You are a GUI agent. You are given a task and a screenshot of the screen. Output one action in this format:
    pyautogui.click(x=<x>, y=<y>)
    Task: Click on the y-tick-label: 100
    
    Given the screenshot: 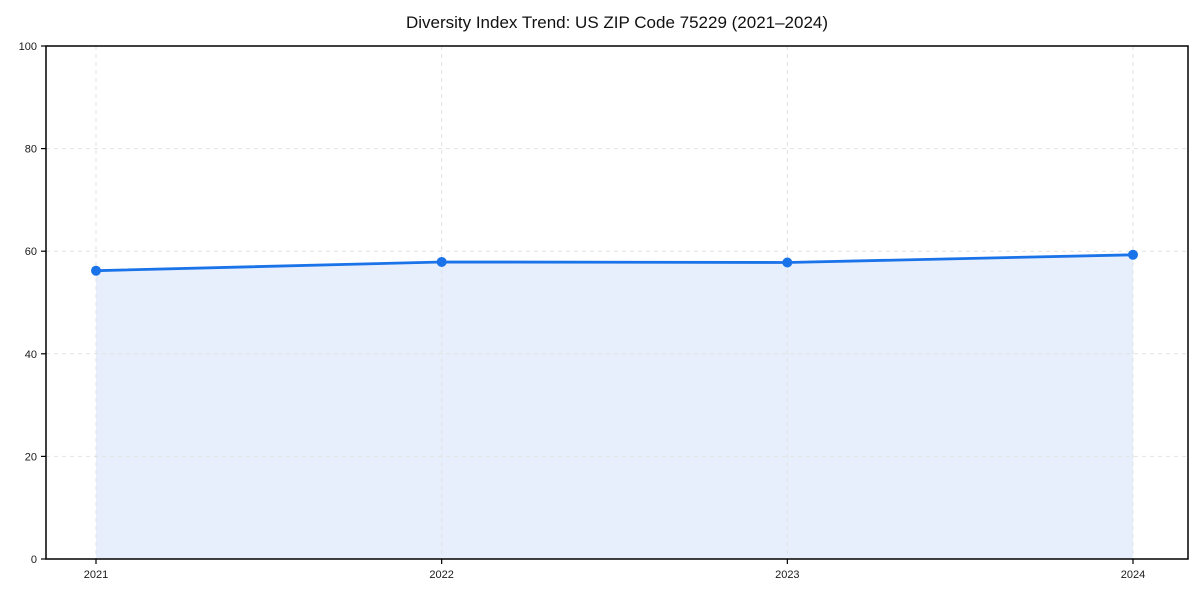 What is the action you would take?
    pyautogui.click(x=28, y=47)
    